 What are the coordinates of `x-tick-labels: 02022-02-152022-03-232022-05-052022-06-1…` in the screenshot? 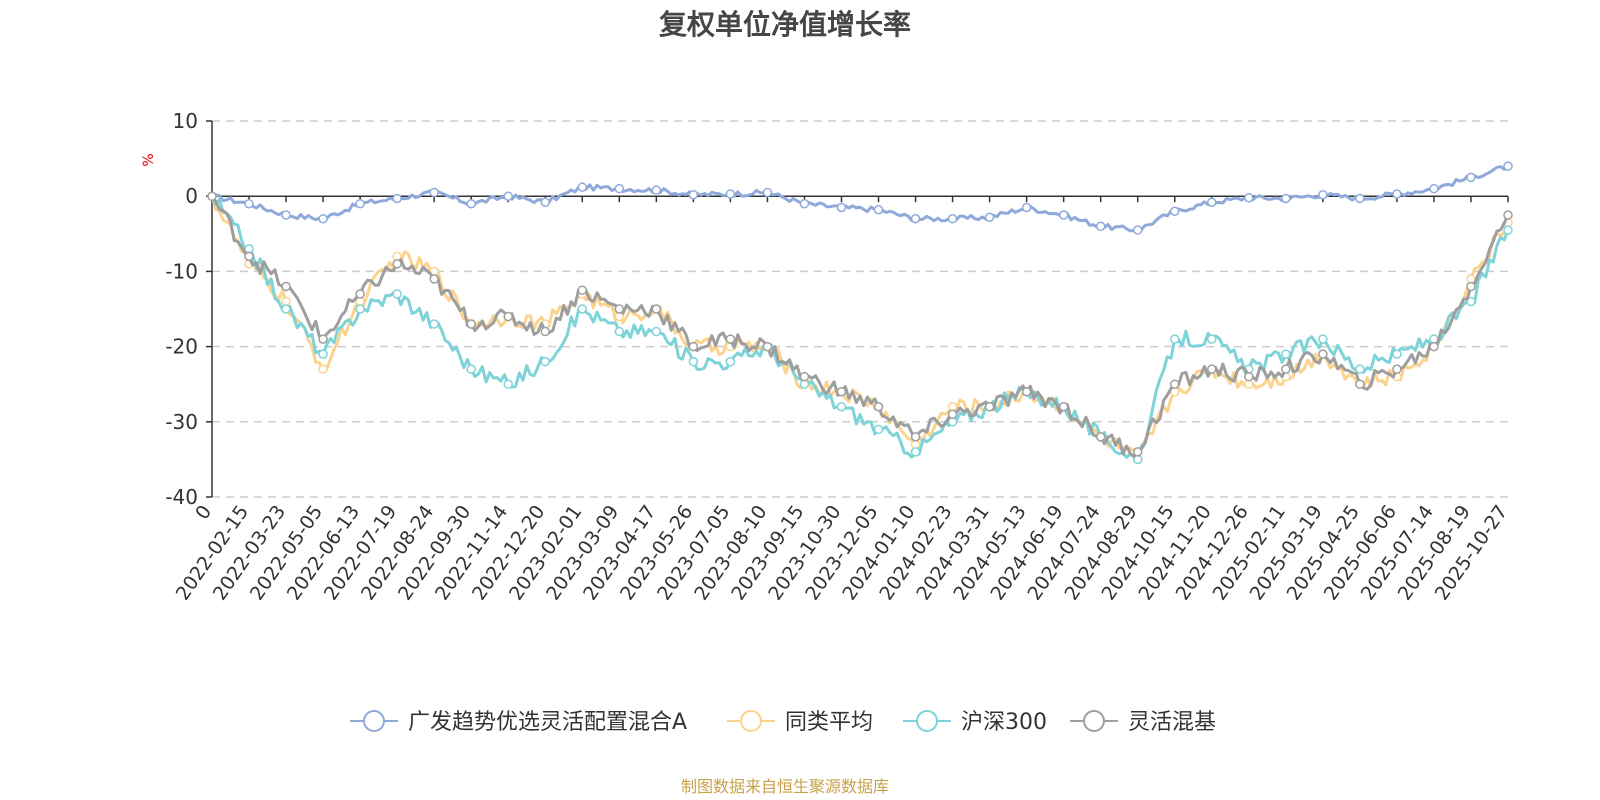 It's located at (842, 552).